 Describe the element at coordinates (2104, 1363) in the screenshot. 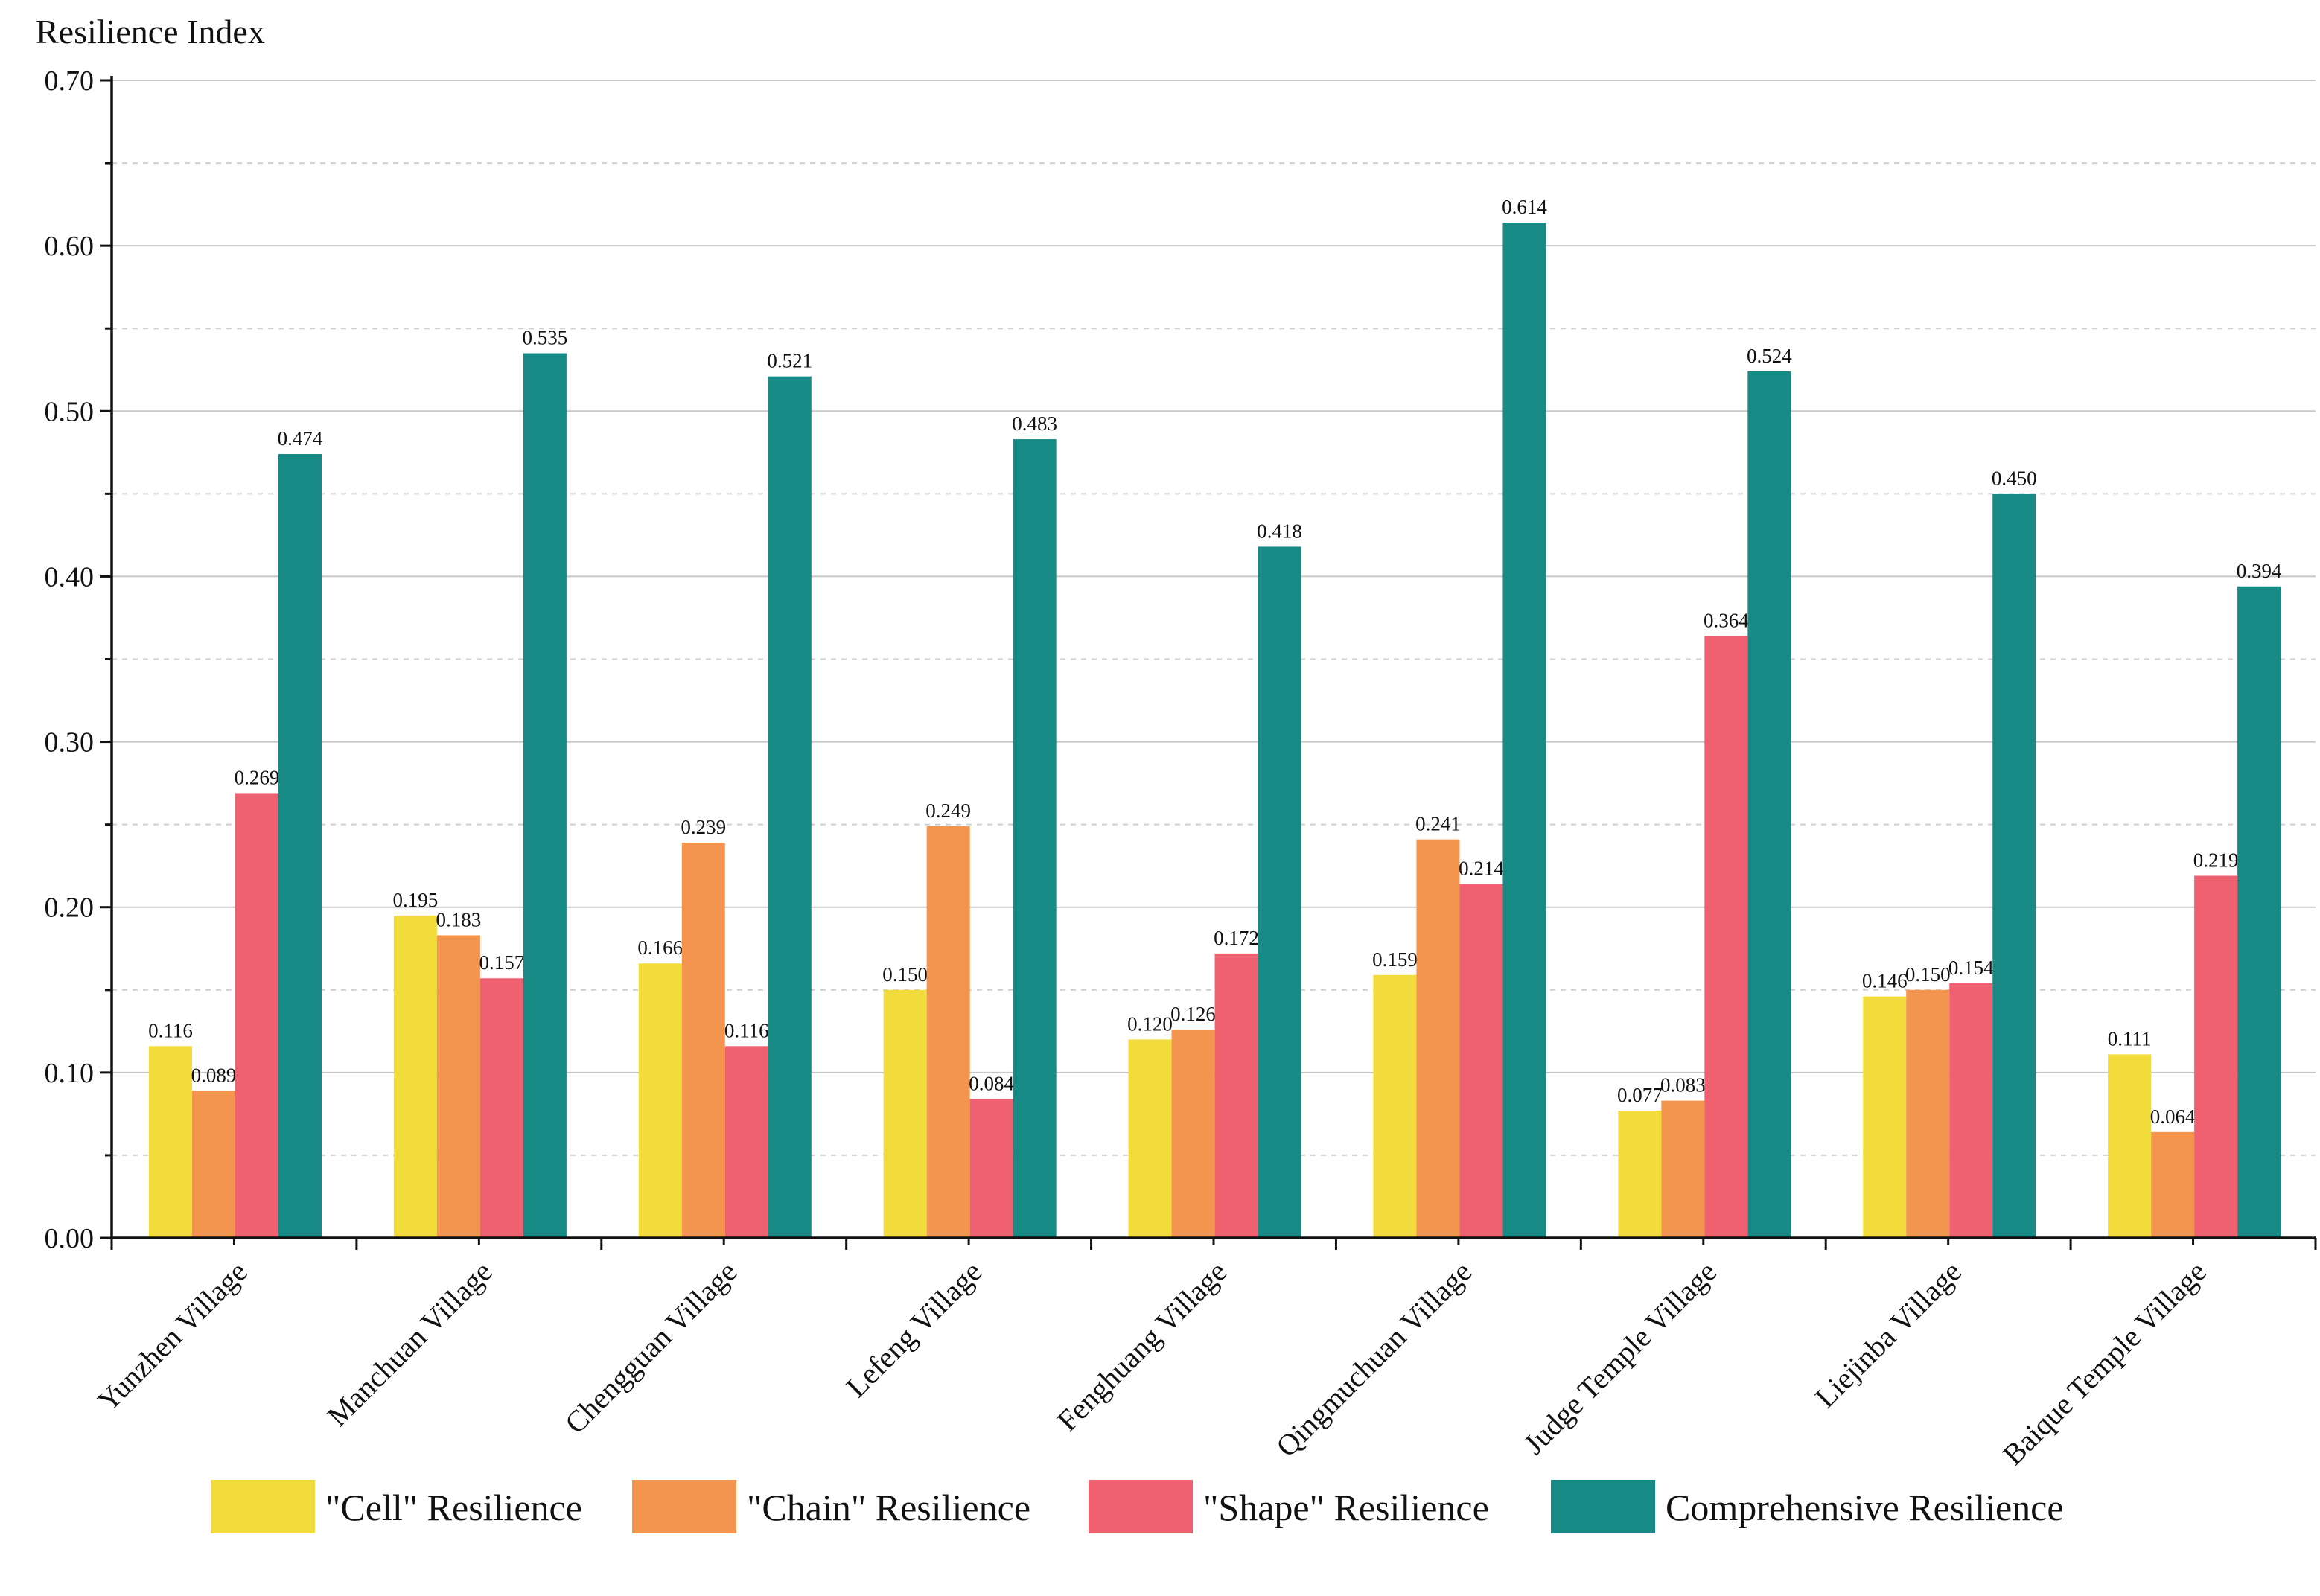

I see `x-tick-label: Baique Temple Village` at that location.